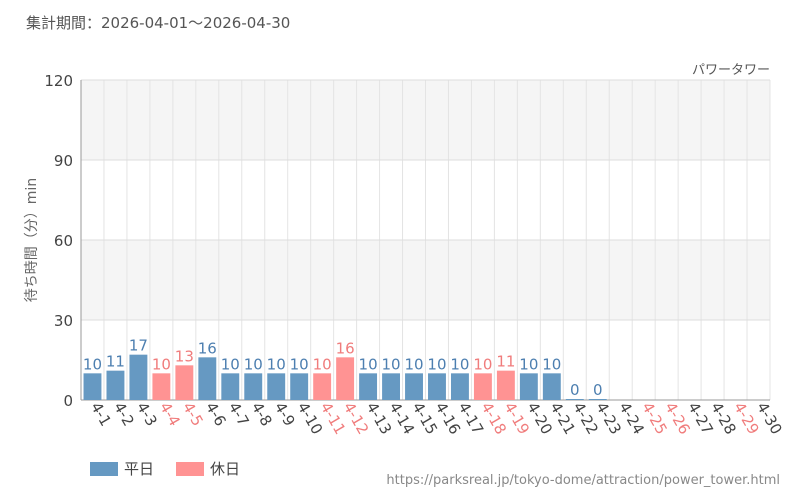 The image size is (800, 500). What do you see at coordinates (285, 414) in the screenshot?
I see `x-tick-label-4-9: 4-9` at bounding box center [285, 414].